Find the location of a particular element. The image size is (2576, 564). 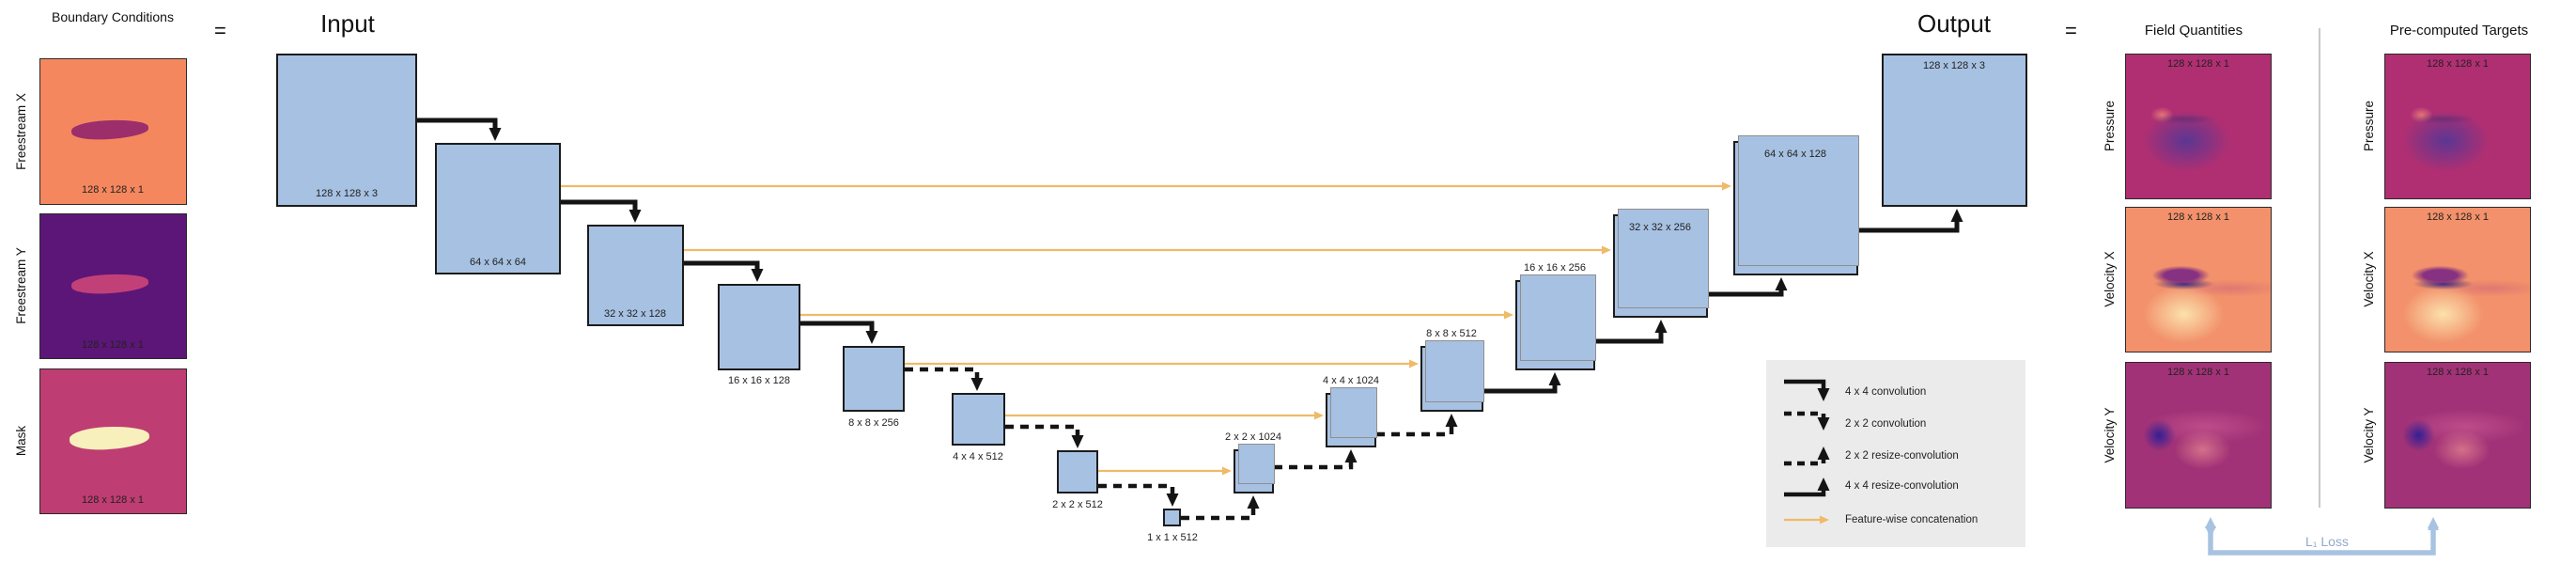

target-velocity-y-label: Velocity Y is located at coordinates (2368, 435).